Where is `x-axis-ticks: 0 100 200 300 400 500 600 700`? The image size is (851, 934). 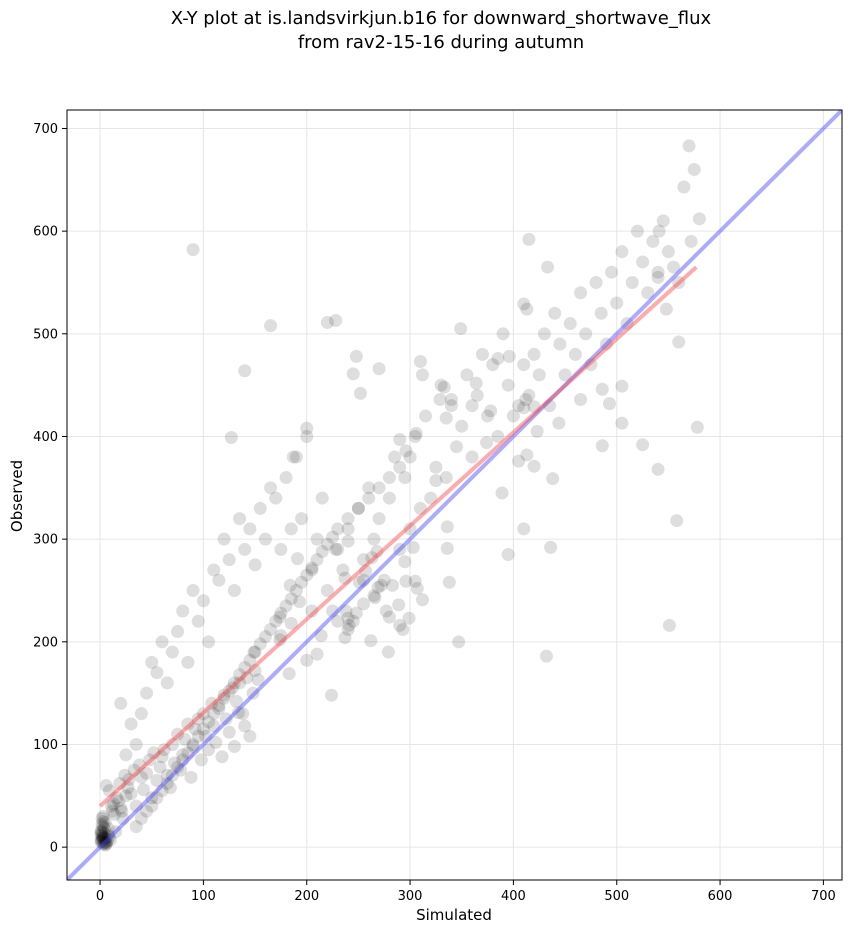 x-axis-ticks: 0 100 200 300 400 500 600 700 is located at coordinates (466, 892).